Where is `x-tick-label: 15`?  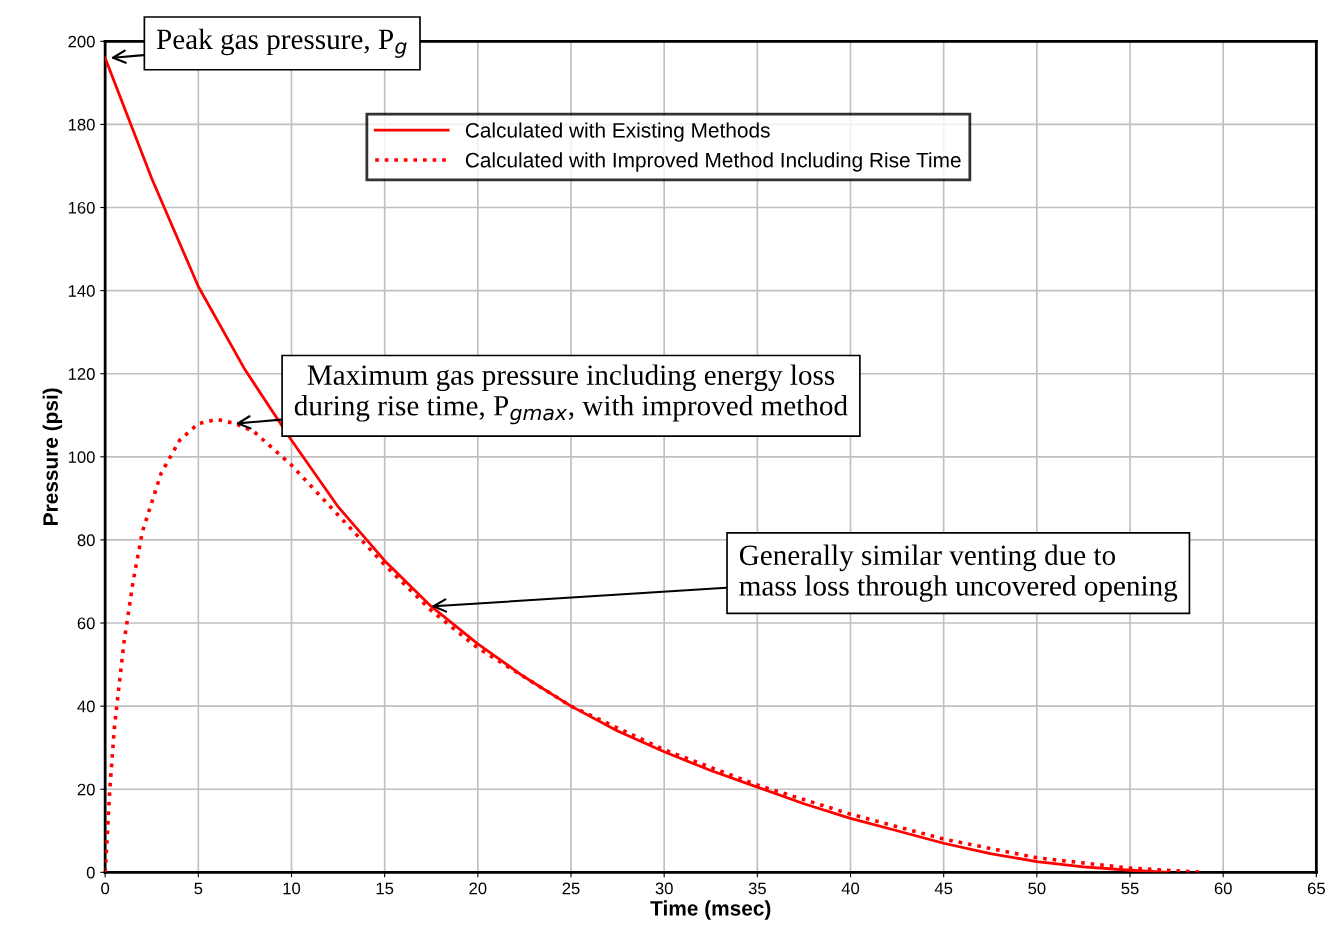
x-tick-label: 15 is located at coordinates (385, 888).